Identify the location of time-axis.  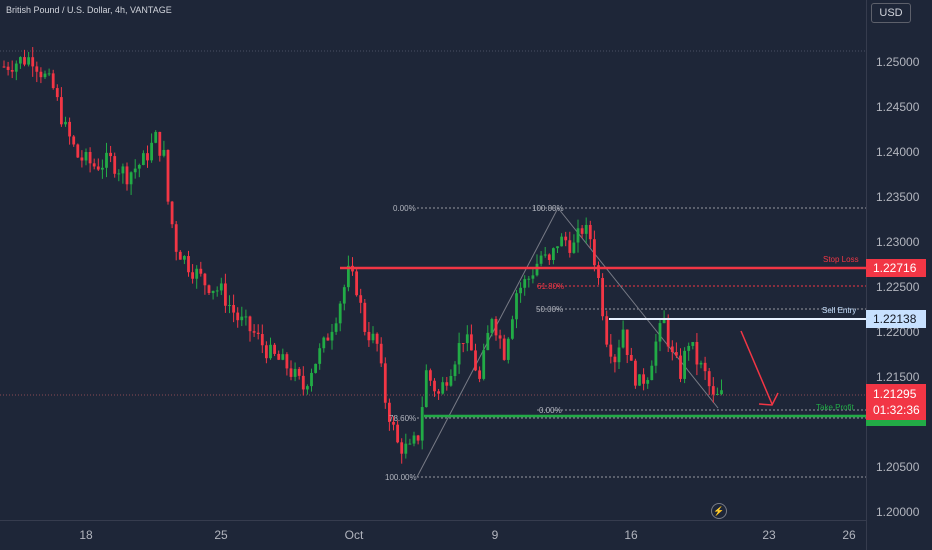
(433, 535).